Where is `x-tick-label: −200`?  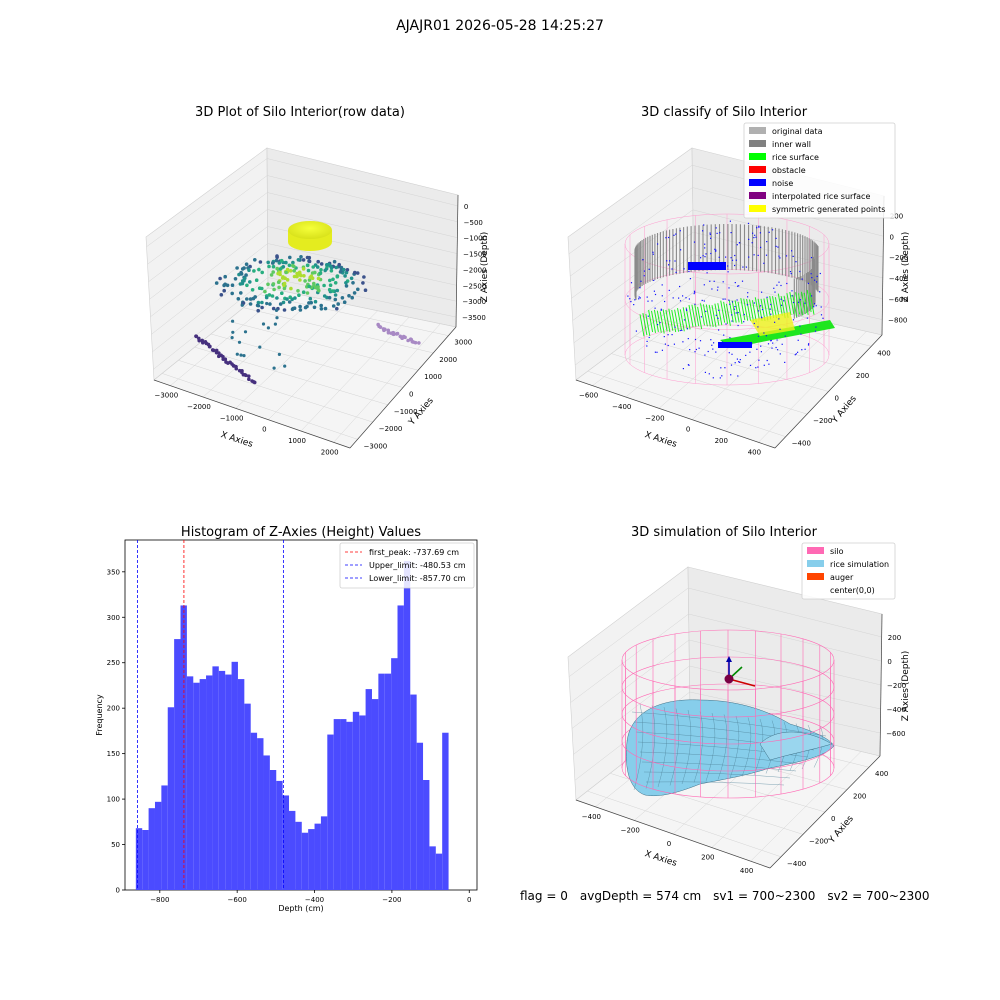 x-tick-label: −200 is located at coordinates (654, 418).